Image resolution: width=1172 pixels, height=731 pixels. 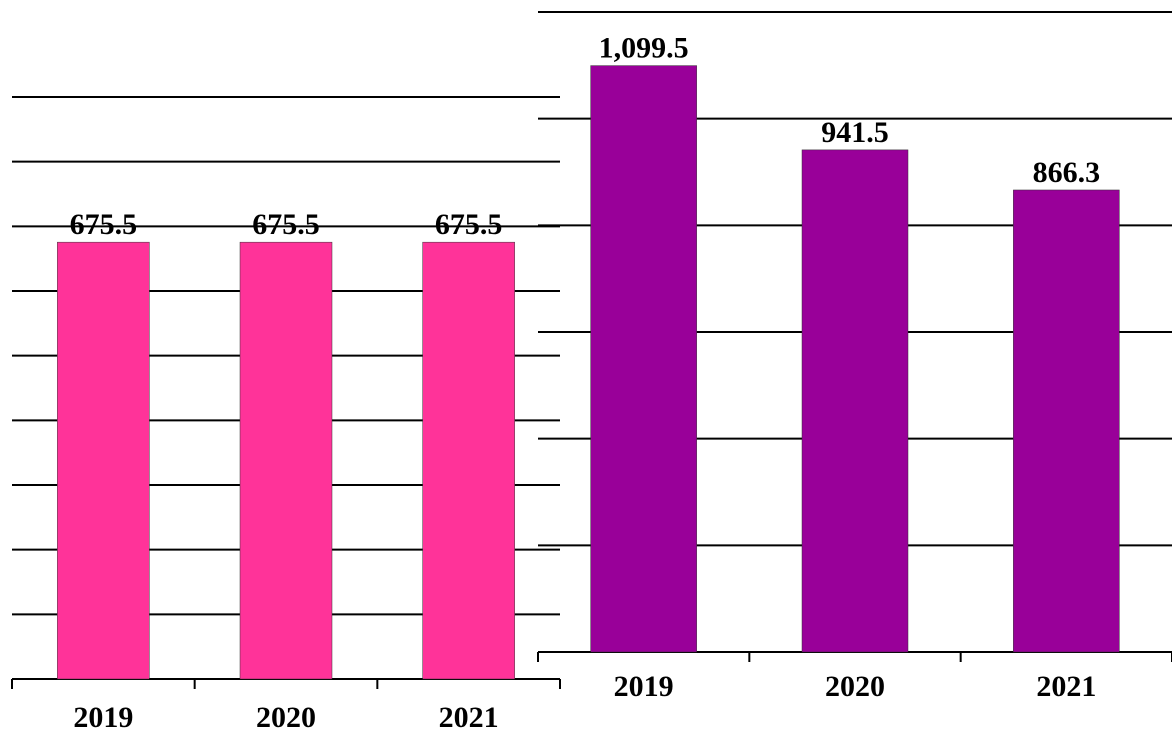 I want to click on data-label: 866.3, so click(x=1067, y=172).